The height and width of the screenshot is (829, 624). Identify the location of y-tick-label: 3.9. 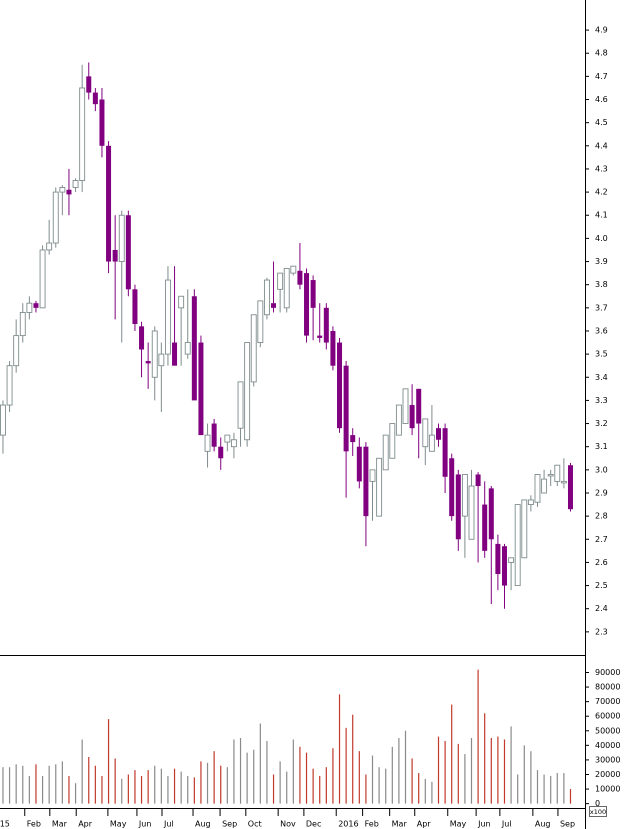
(601, 261).